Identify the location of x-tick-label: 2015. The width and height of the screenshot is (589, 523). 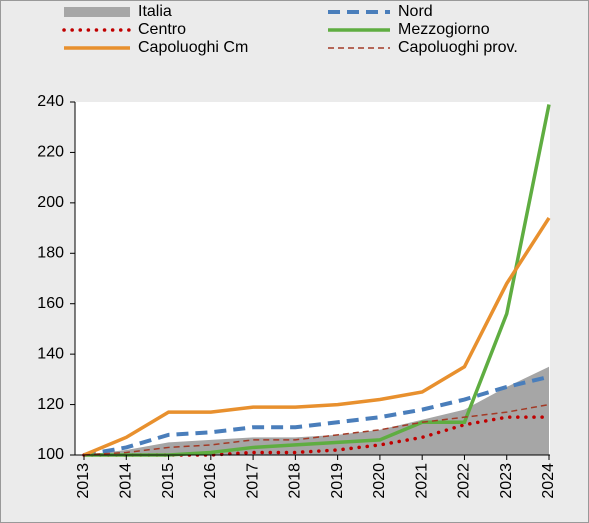
(168, 481).